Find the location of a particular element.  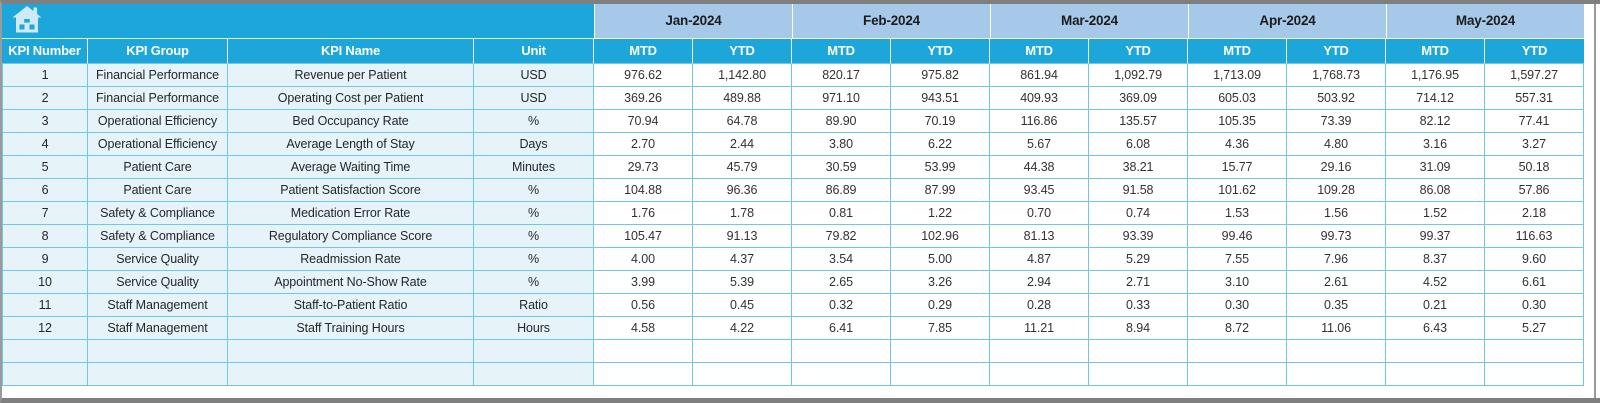

kpi-value-cell: 4.58 is located at coordinates (643, 328).